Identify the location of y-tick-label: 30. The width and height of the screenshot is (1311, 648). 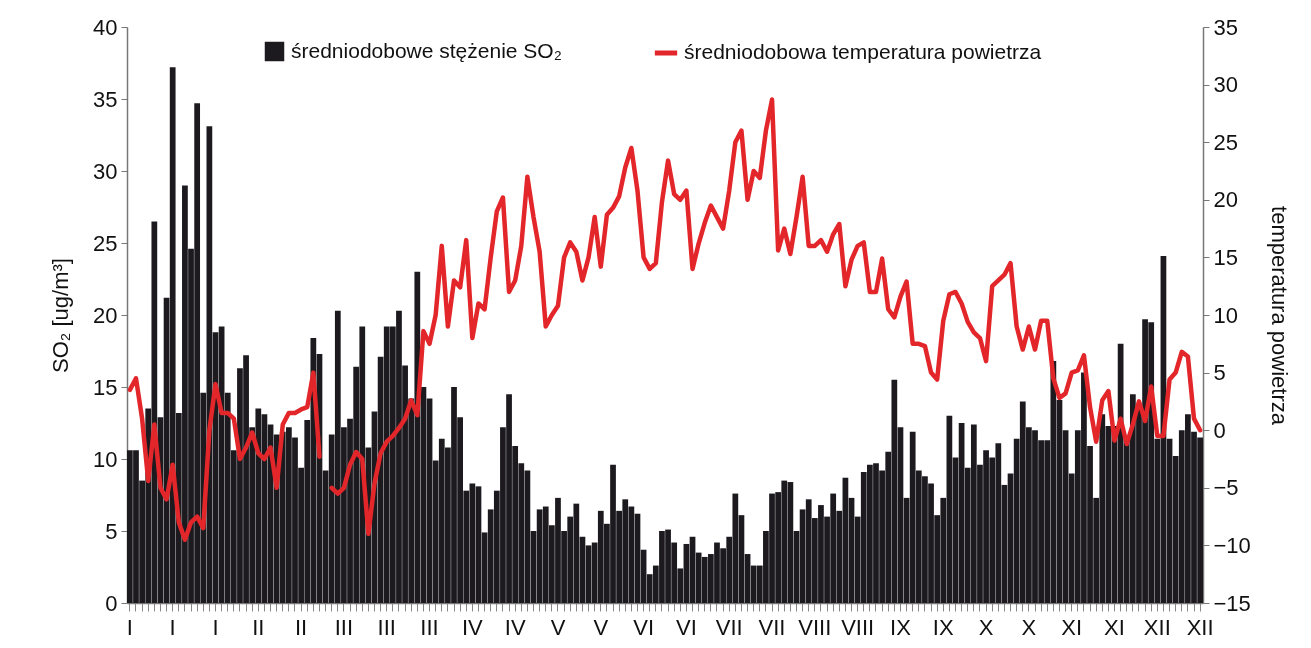
(105, 171).